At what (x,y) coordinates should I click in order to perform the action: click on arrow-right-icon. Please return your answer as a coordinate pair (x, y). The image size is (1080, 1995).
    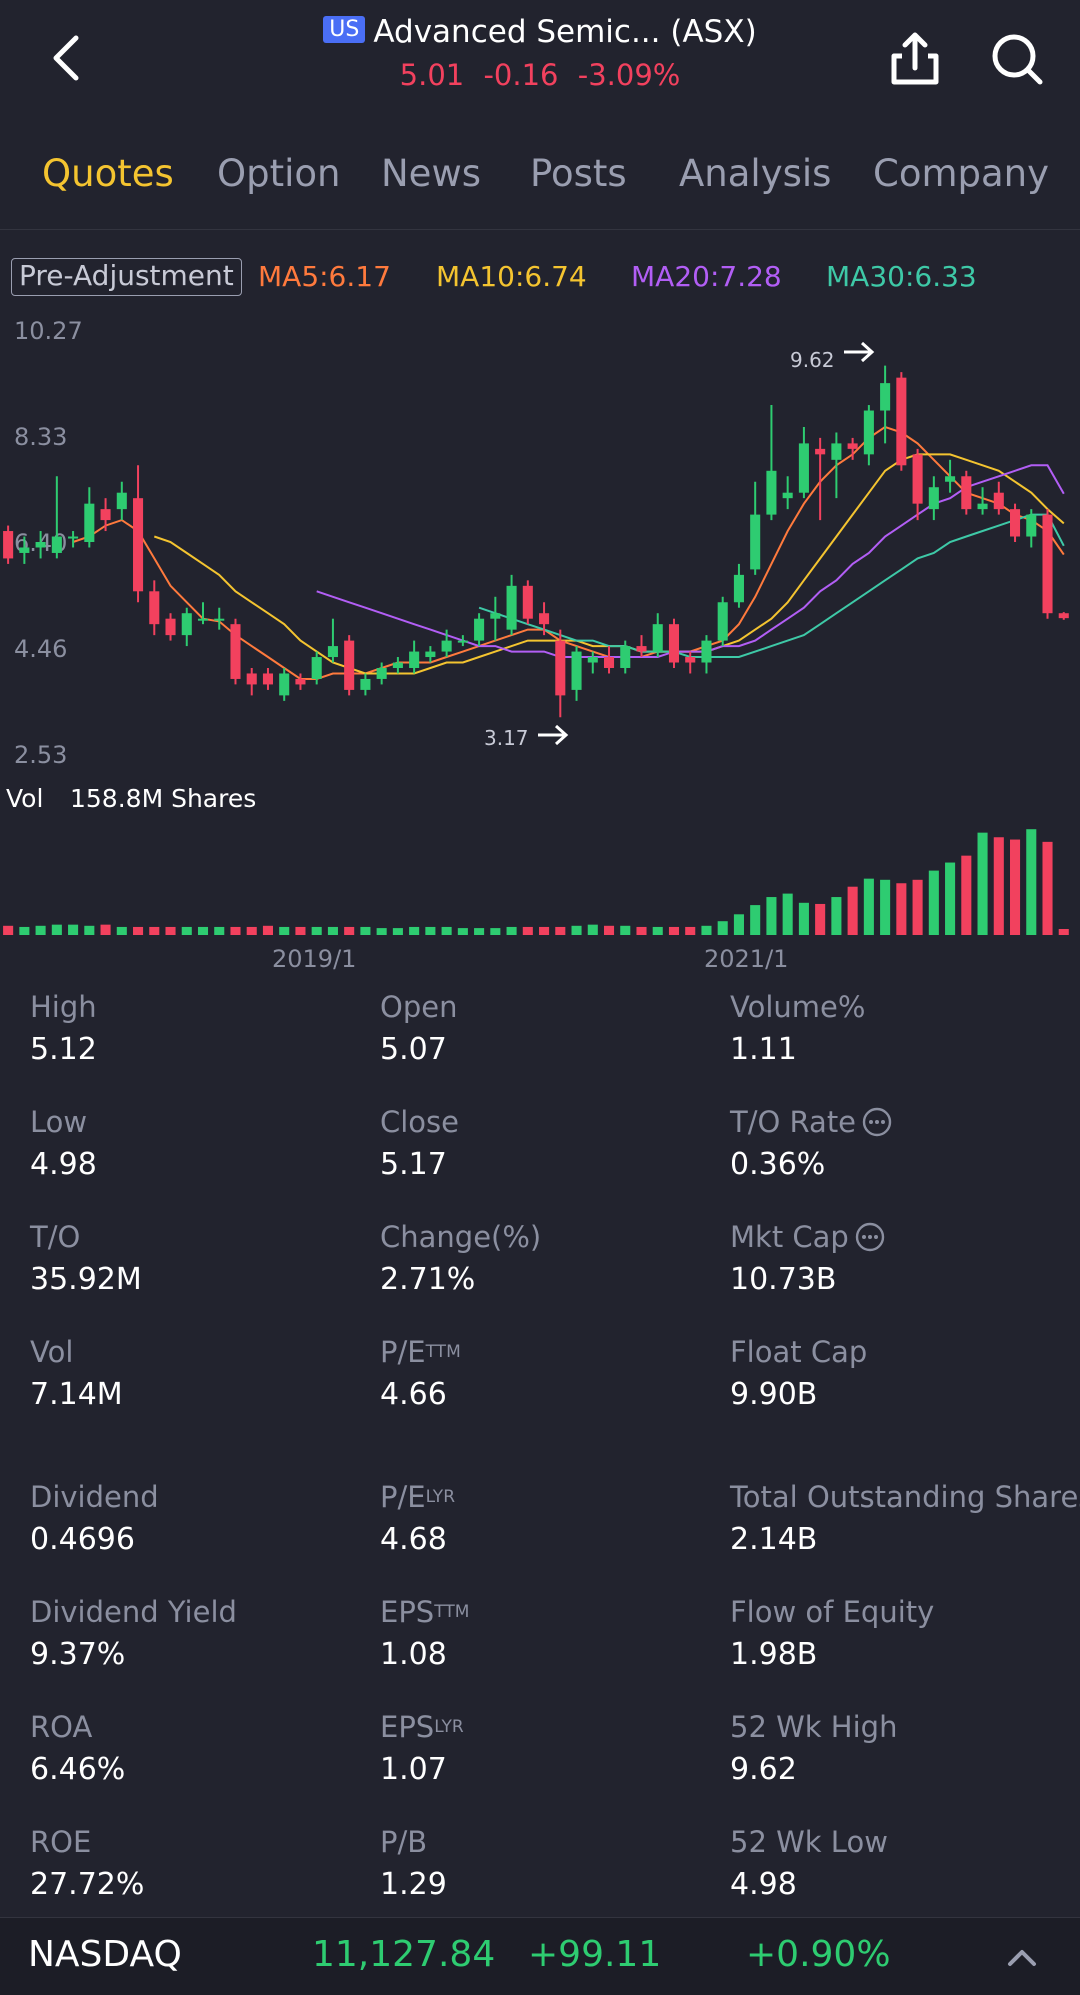
    Looking at the image, I should click on (859, 352).